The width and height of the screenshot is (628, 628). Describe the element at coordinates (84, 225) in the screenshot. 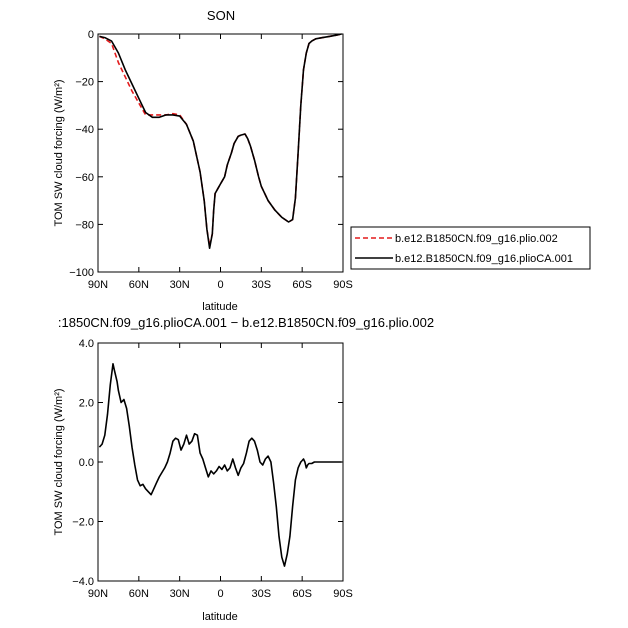

I see `y-tick-label: −80` at that location.